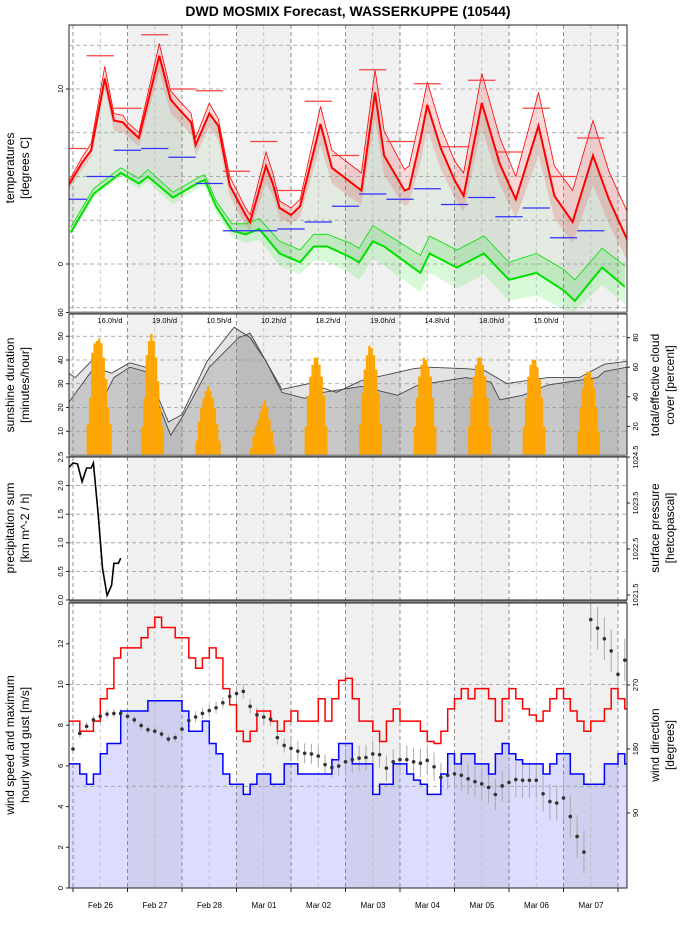  I want to click on y-tick-label-right: 270, so click(635, 685).